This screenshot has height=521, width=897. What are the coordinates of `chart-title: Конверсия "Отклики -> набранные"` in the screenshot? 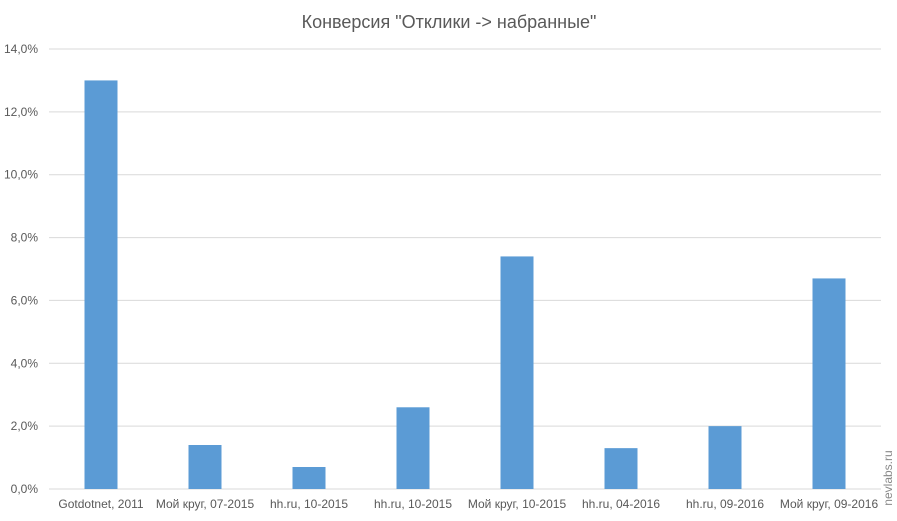 It's located at (449, 22).